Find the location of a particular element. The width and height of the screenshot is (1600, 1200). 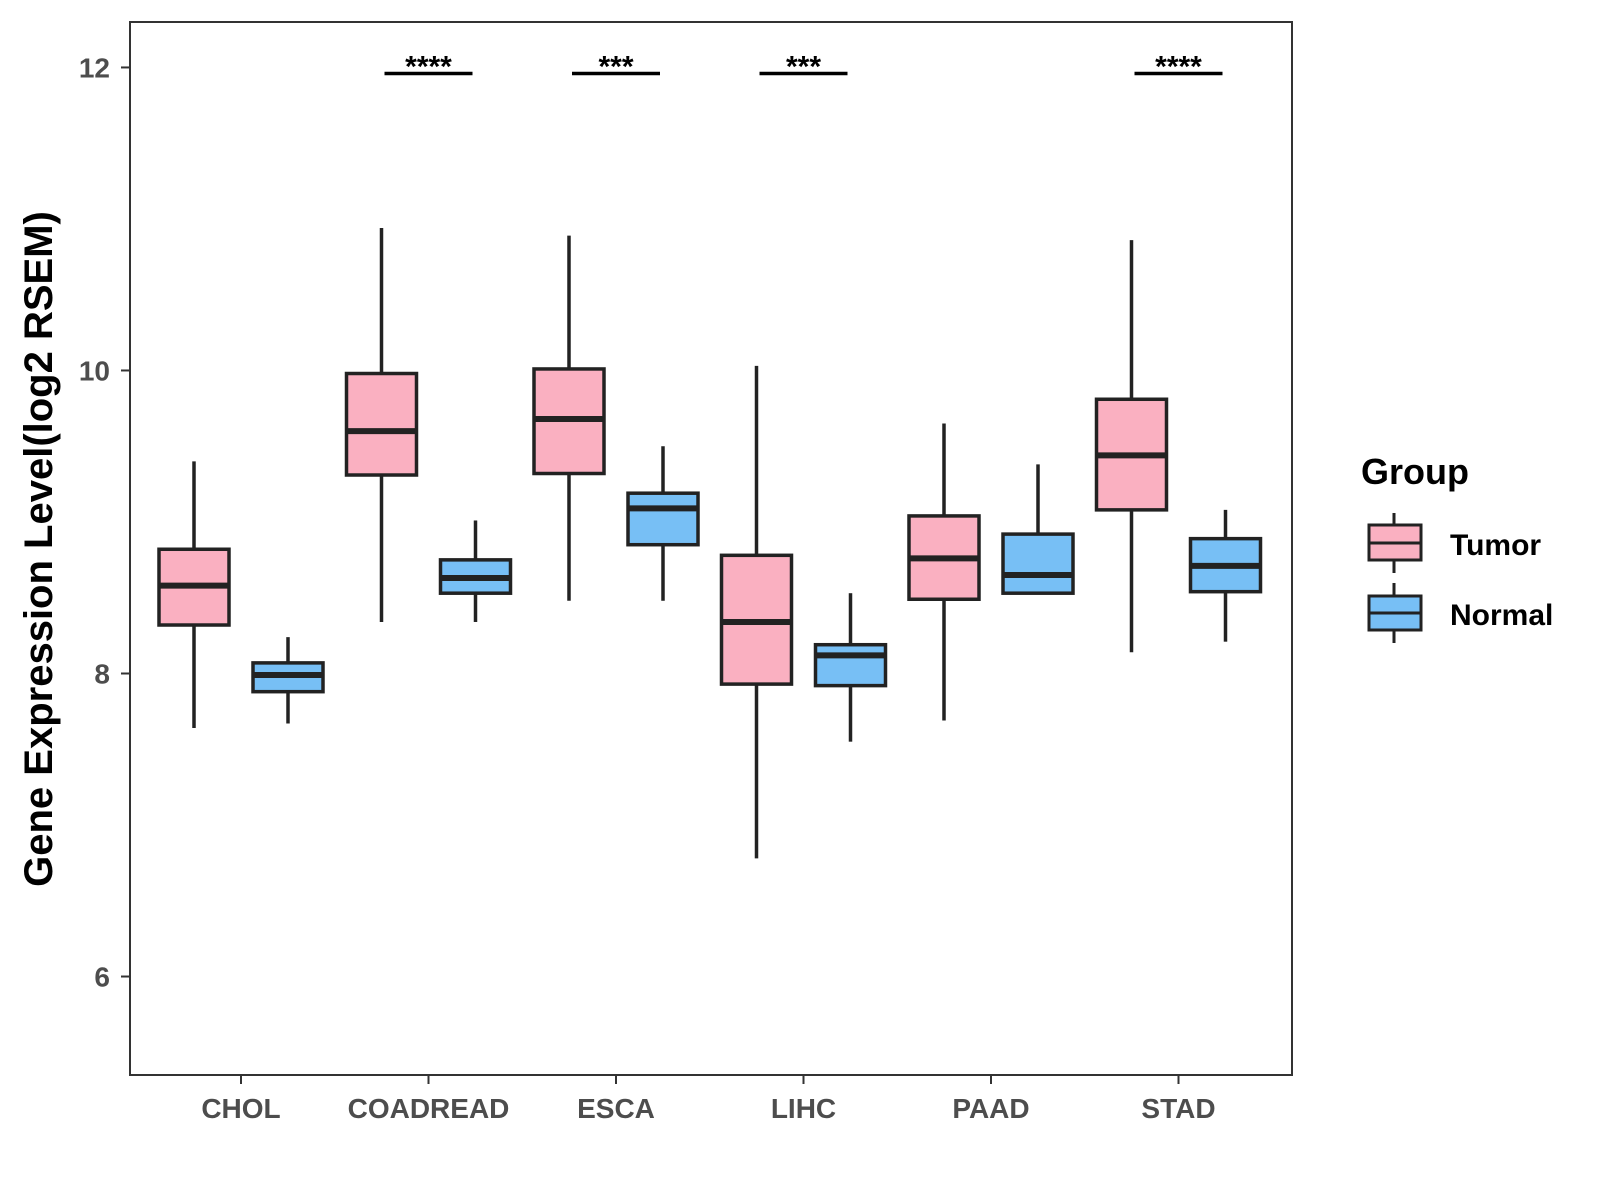

box-esca-normal is located at coordinates (663, 523).